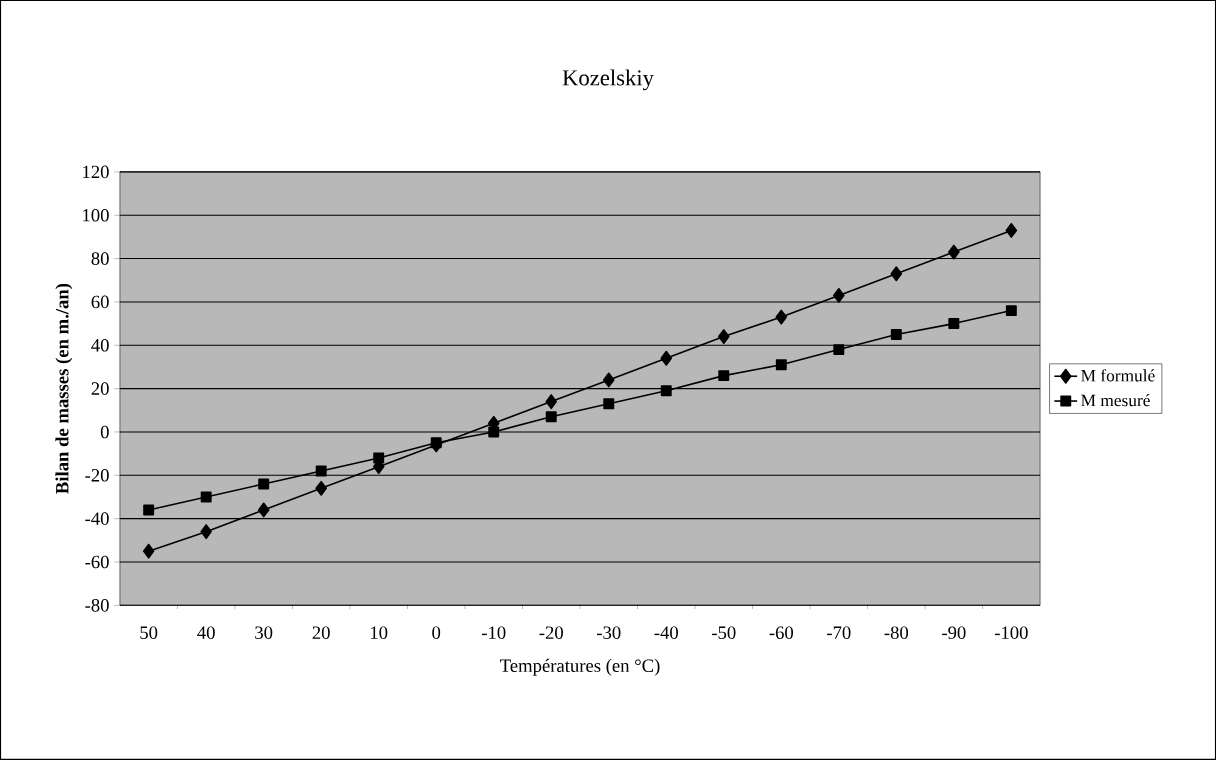  Describe the element at coordinates (96, 215) in the screenshot. I see `y-tick-label: 100` at that location.